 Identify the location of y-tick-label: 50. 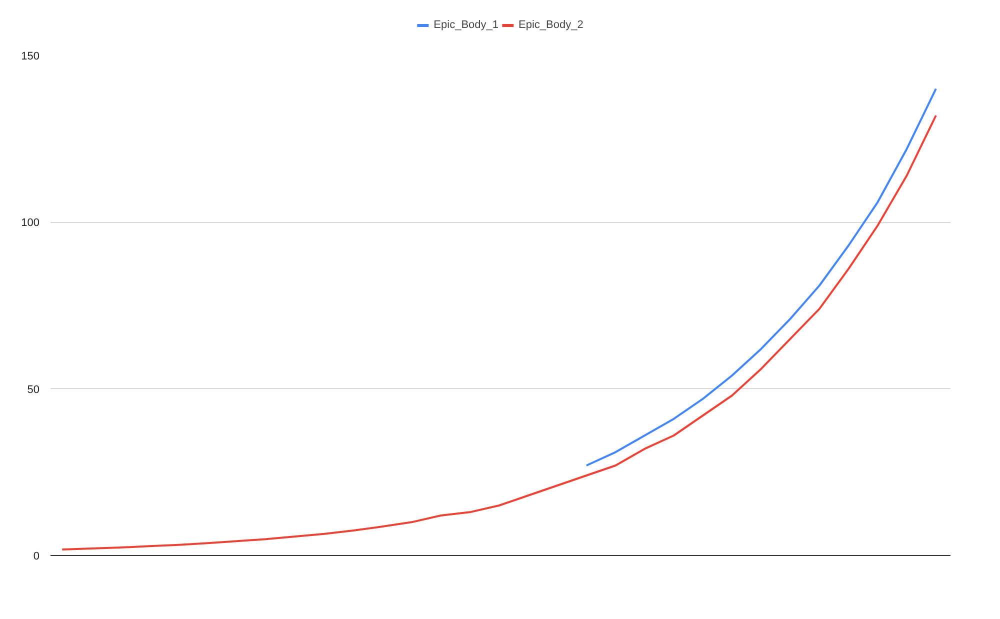
(33, 390).